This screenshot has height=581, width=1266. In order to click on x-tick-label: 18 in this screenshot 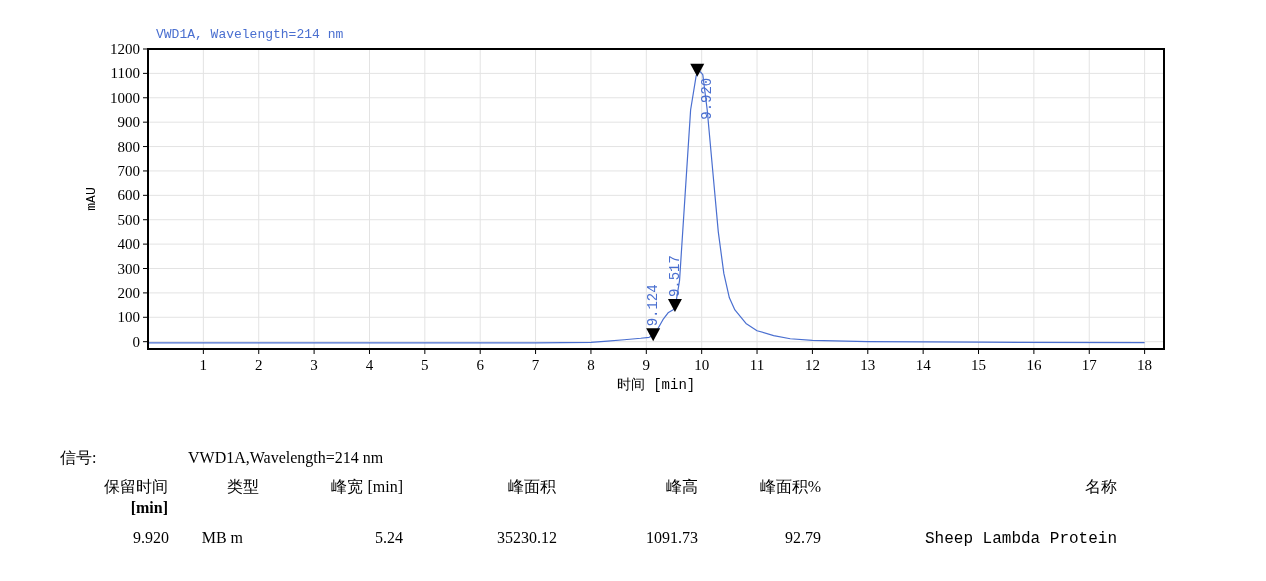, I will do `click(1145, 365)`.